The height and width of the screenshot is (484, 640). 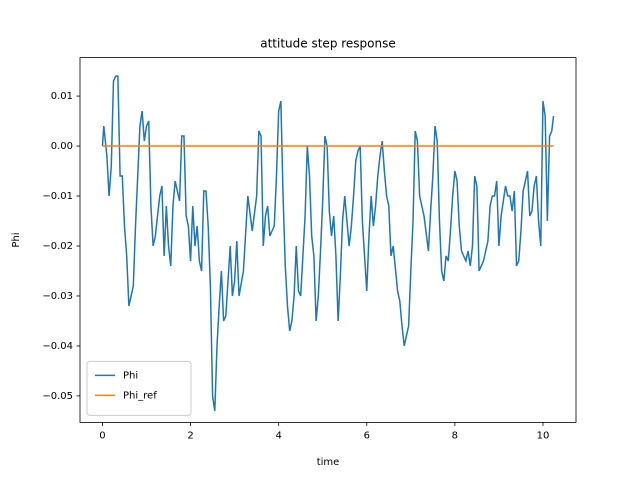 What do you see at coordinates (57, 296) in the screenshot?
I see `y-tick-label: −0.03` at bounding box center [57, 296].